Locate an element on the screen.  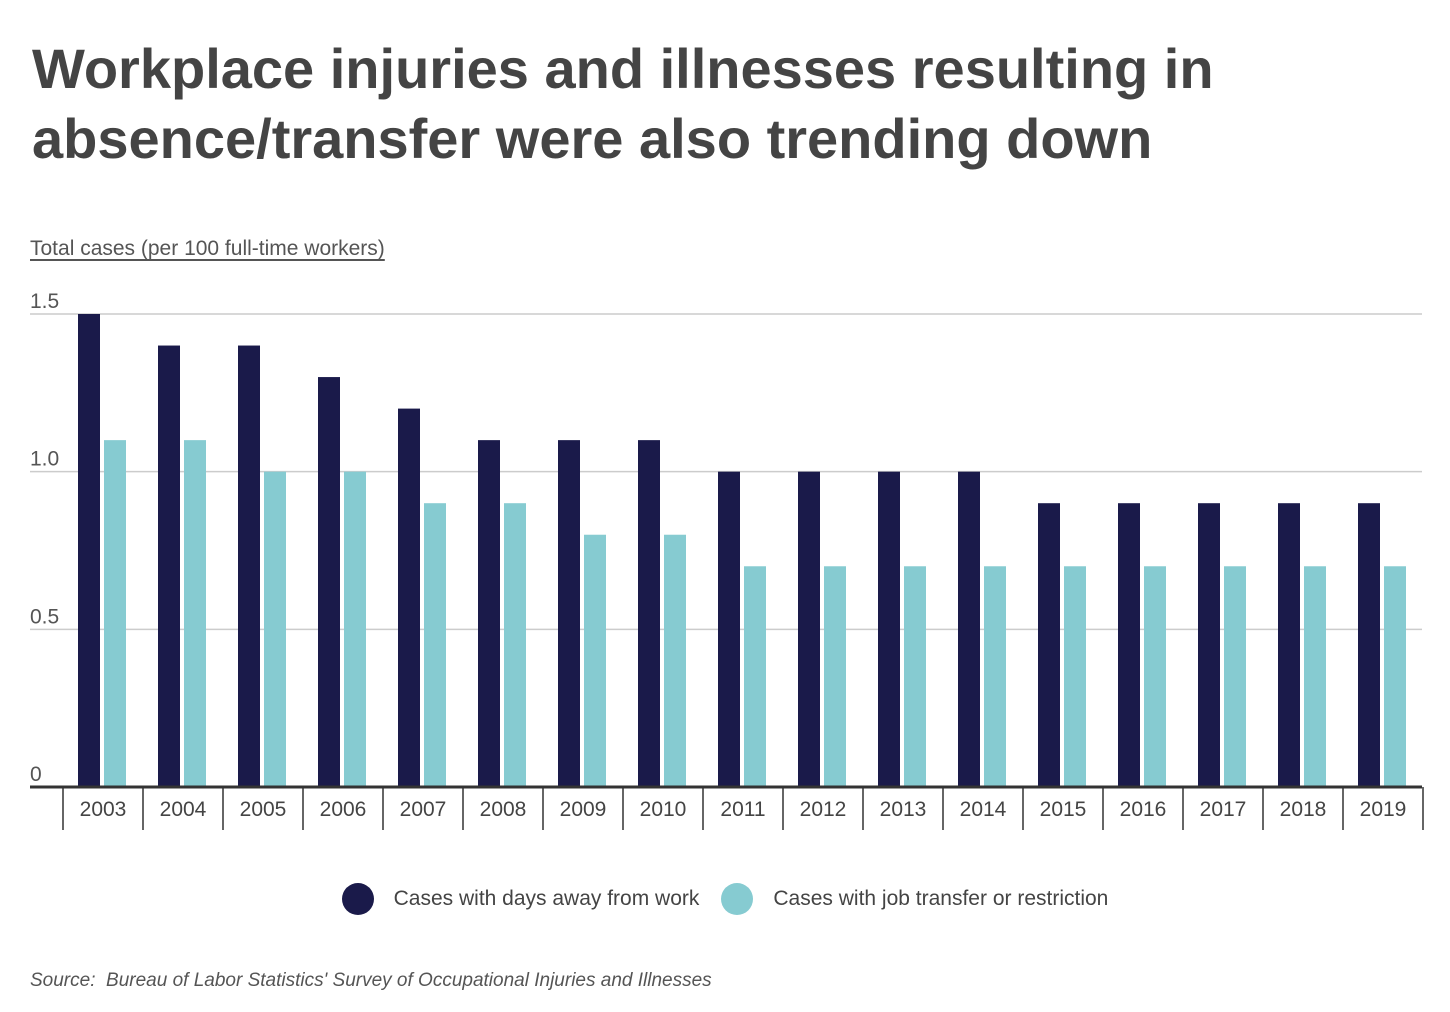
legend-item-job-transfer: Cases with job transfer or restriction is located at coordinates (914, 899).